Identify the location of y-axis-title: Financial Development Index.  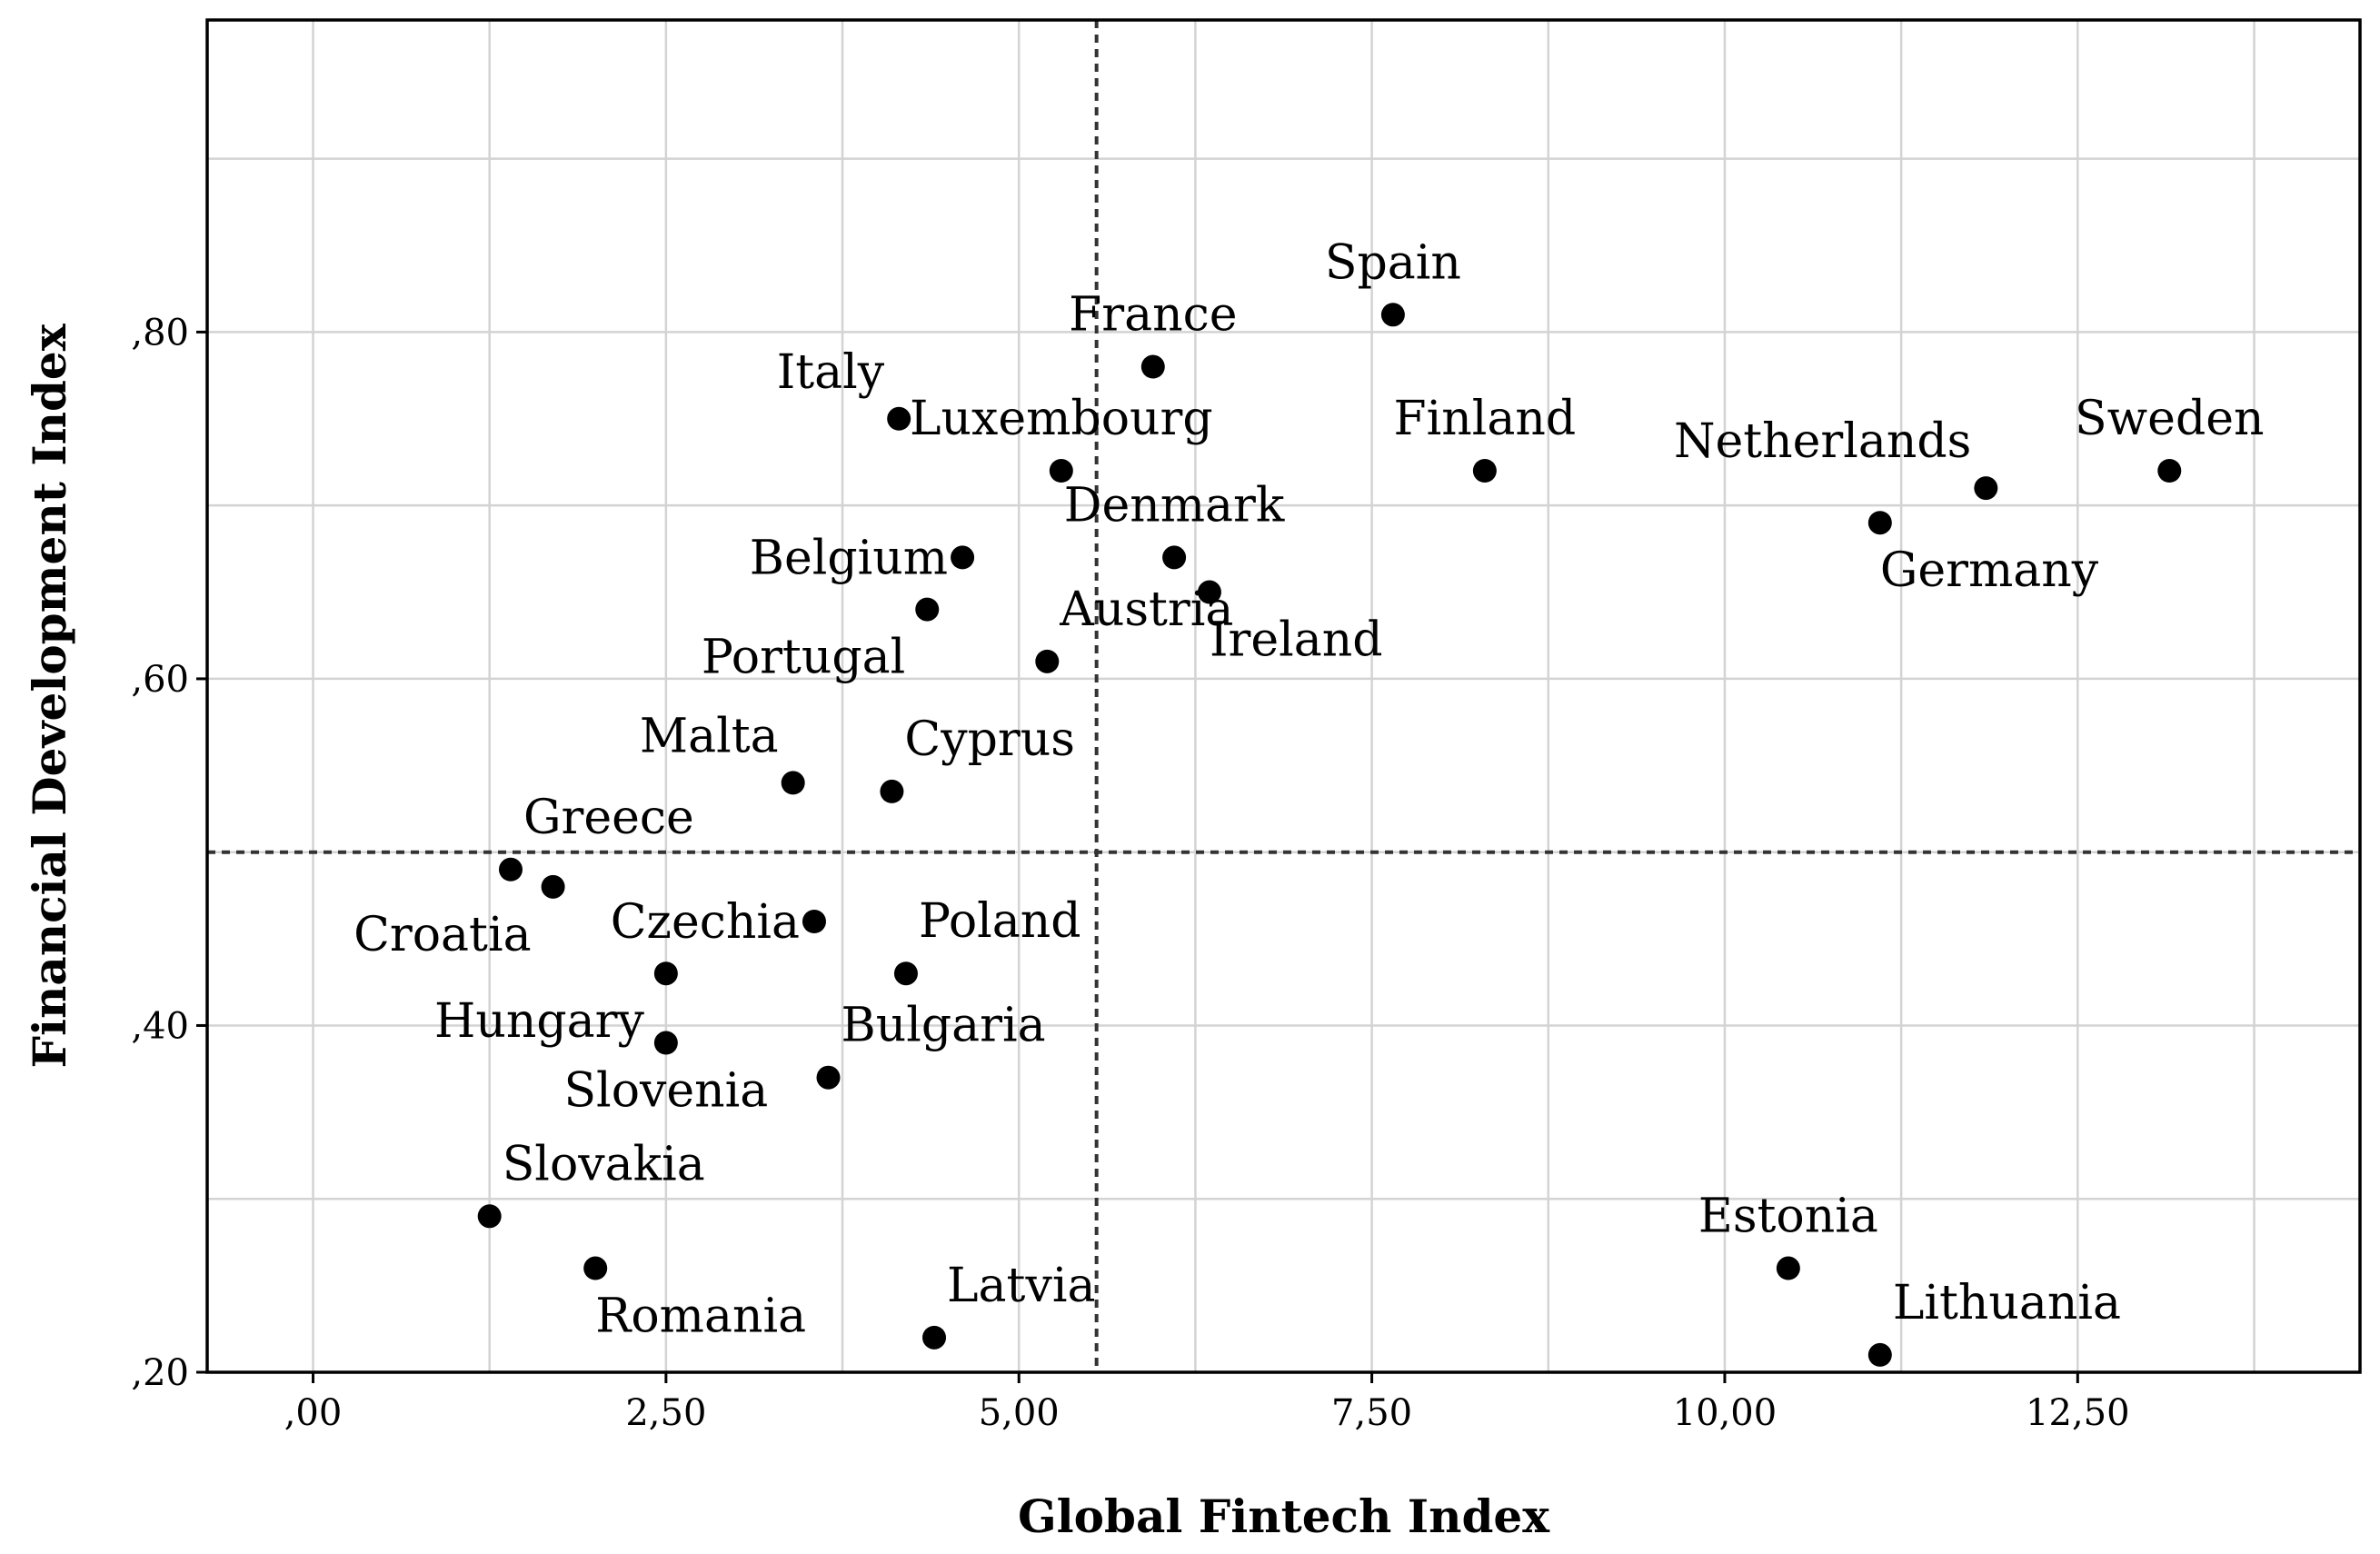
(49, 696).